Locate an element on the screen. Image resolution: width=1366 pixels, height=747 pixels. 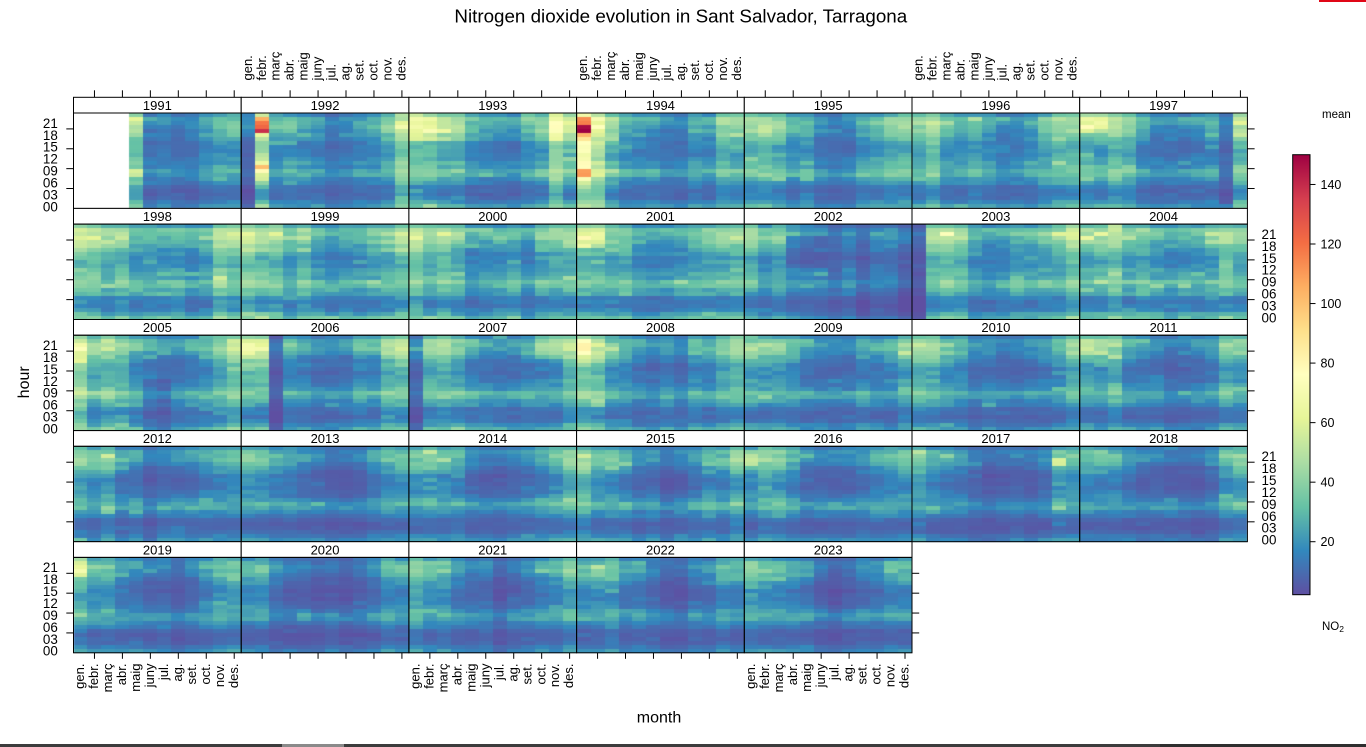
svg-text: 2002 is located at coordinates (828, 216).